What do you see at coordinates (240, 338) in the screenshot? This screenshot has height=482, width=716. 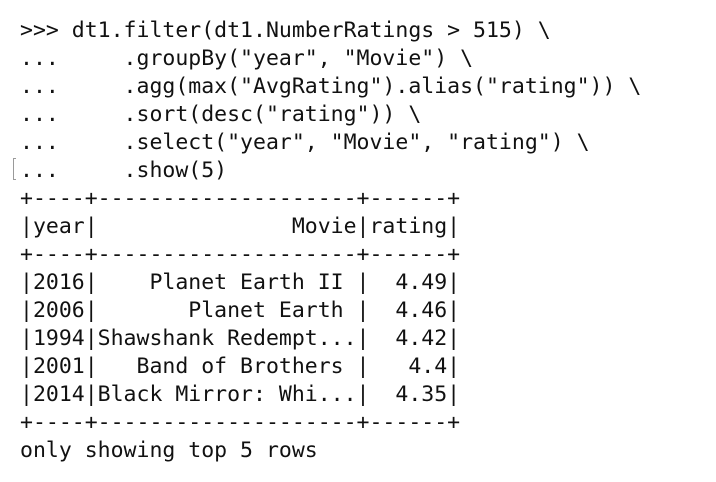 I see `table-row: |1994|Shawshank Redempt...| 4.42|` at bounding box center [240, 338].